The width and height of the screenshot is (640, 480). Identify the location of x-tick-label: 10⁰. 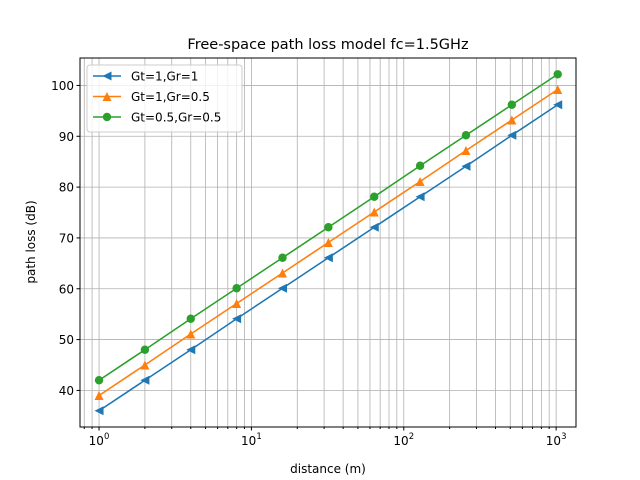
(99, 440).